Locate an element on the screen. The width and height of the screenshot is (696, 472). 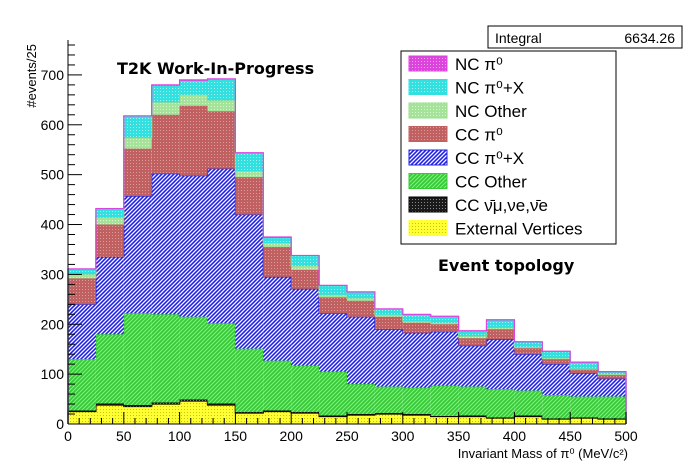
topology-label: Event topology is located at coordinates (506, 265).